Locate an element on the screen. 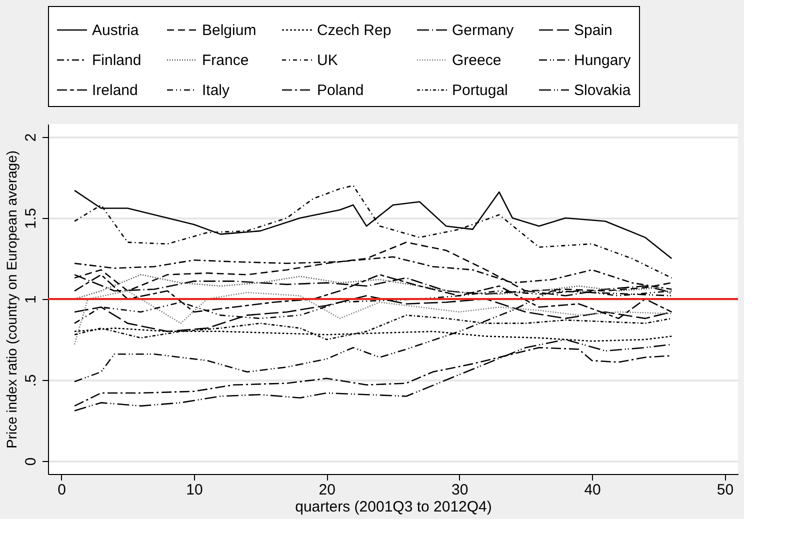 This screenshot has width=787, height=538. legend-label: Spain is located at coordinates (593, 30).